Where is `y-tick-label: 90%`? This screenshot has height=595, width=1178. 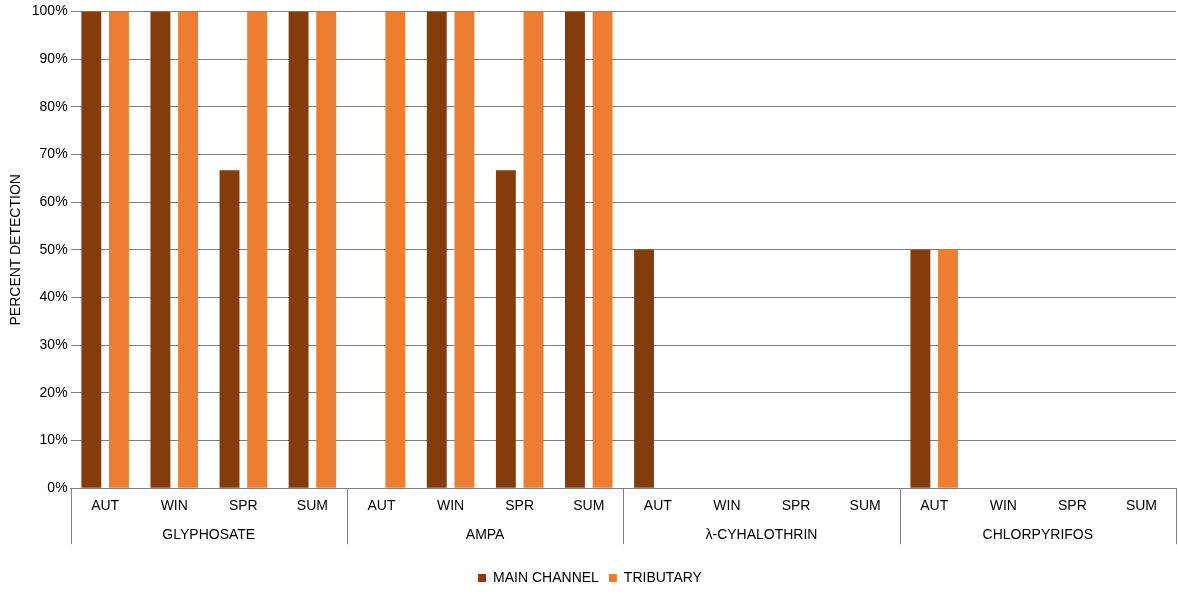
y-tick-label: 90% is located at coordinates (53, 57).